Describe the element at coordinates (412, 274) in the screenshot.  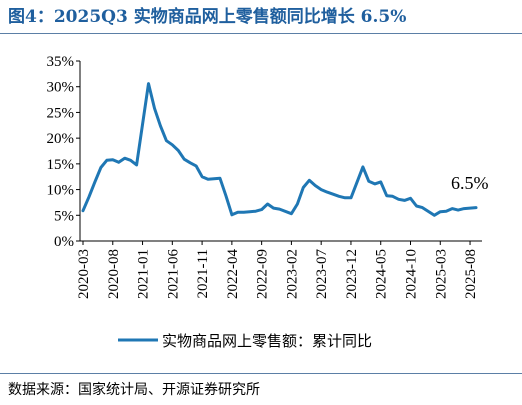
I see `x-tick-label: 2024-10` at that location.